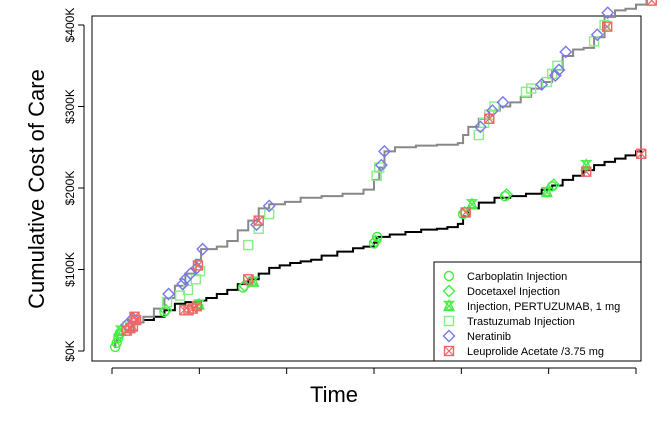 Image resolution: width=671 pixels, height=429 pixels. I want to click on y-tick-label: $0K, so click(70, 350).